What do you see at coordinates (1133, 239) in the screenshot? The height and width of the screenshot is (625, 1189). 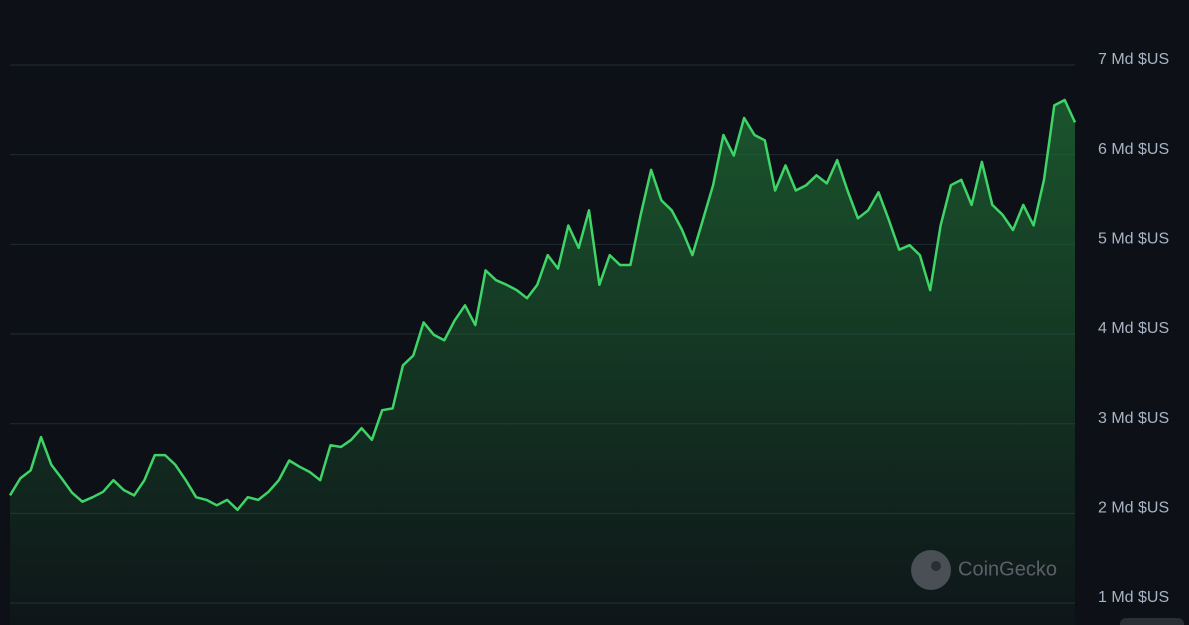 I see `y-tick-label: 5 Md $US` at bounding box center [1133, 239].